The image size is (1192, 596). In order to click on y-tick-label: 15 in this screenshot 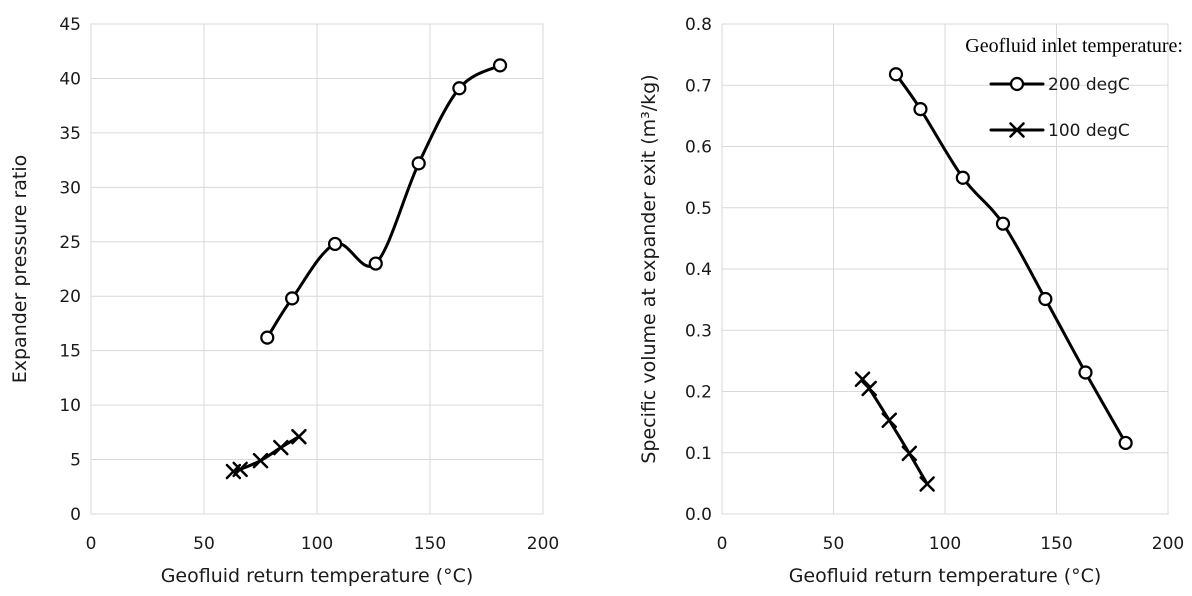, I will do `click(70, 352)`.